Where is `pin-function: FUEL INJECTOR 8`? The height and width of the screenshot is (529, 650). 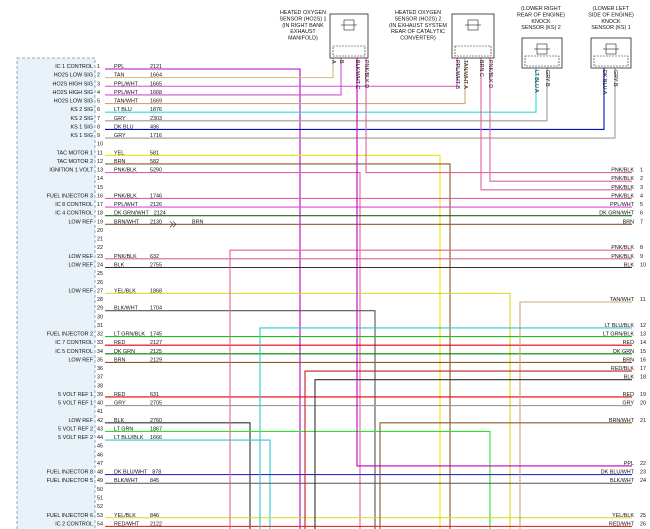
pin-function: FUEL INJECTOR 8 is located at coordinates (70, 473).